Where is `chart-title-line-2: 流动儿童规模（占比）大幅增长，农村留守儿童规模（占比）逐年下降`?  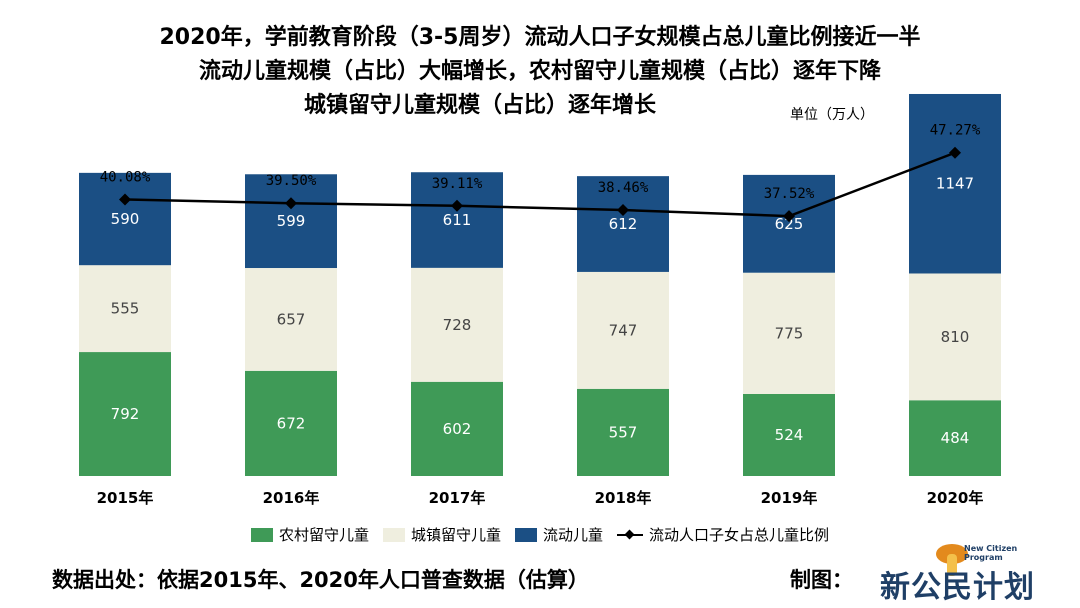
chart-title-line-2: 流动儿童规模（占比）大幅增长，农村留守儿童规模（占比）逐年下降 is located at coordinates (539, 71).